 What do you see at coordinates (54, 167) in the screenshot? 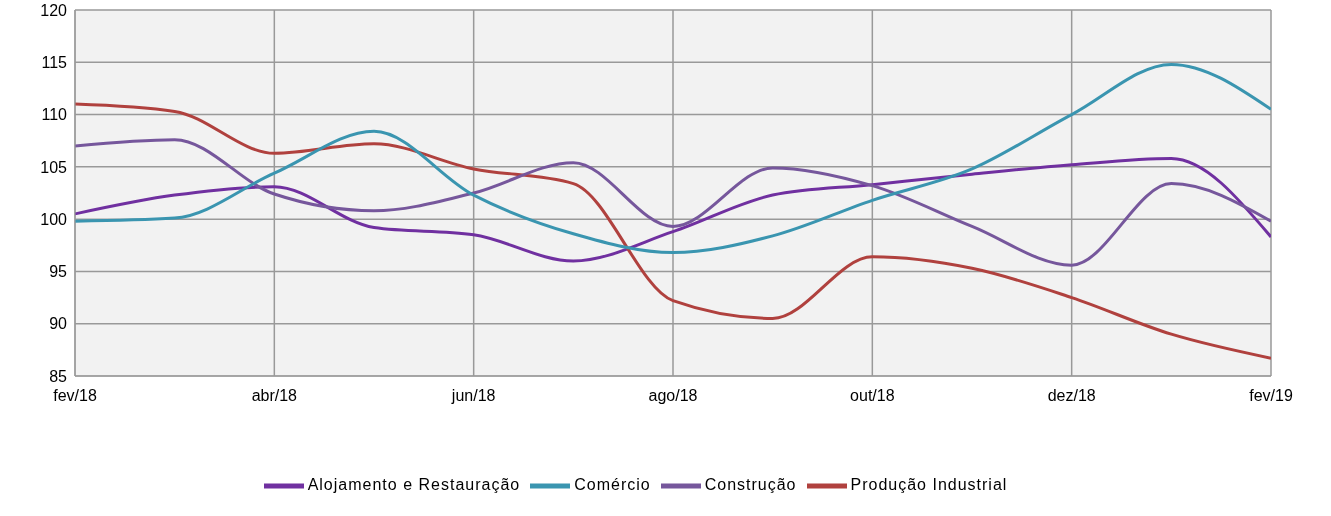
I see `y-tick-label: 105` at bounding box center [54, 167].